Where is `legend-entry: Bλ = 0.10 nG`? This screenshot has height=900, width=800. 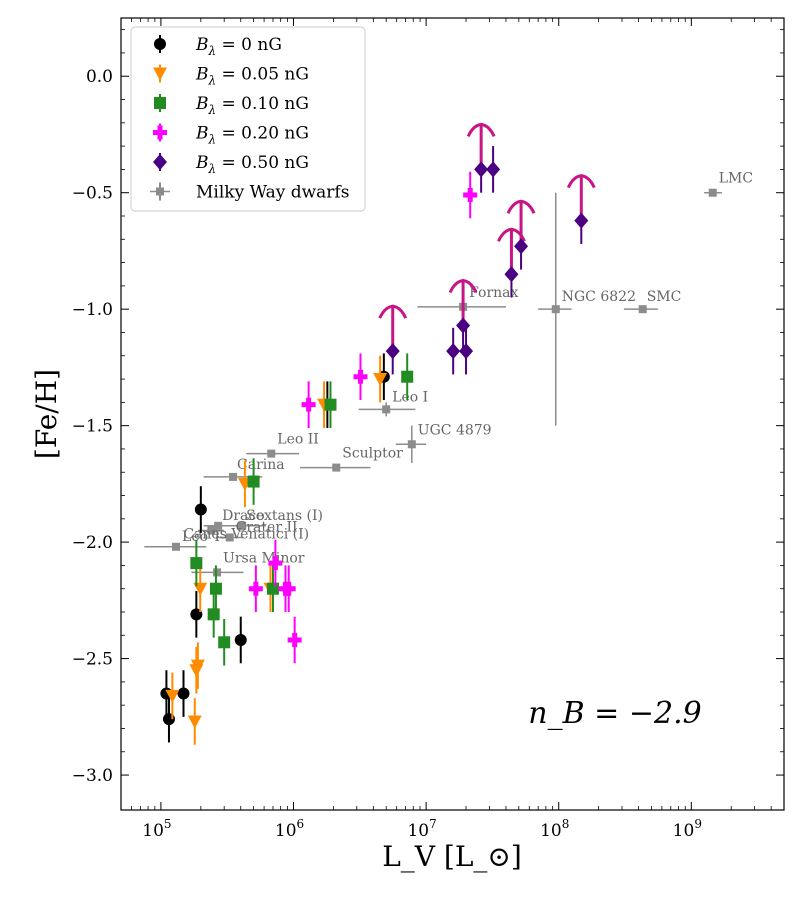 legend-entry: Bλ = 0.10 nG is located at coordinates (231, 105).